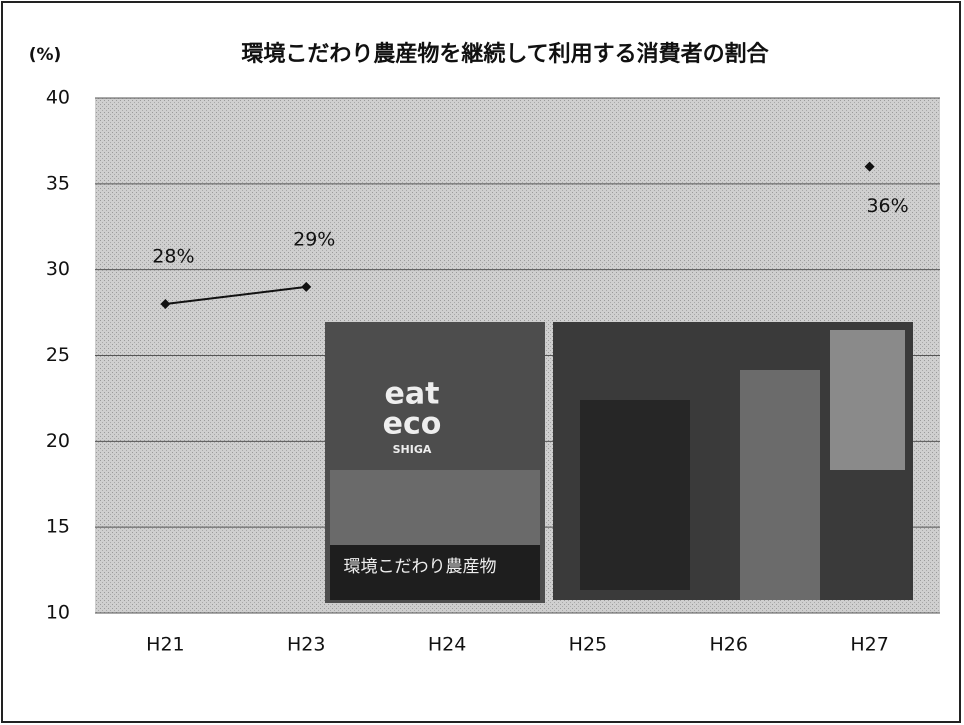  What do you see at coordinates (58, 98) in the screenshot?
I see `y-tick-label: 40` at bounding box center [58, 98].